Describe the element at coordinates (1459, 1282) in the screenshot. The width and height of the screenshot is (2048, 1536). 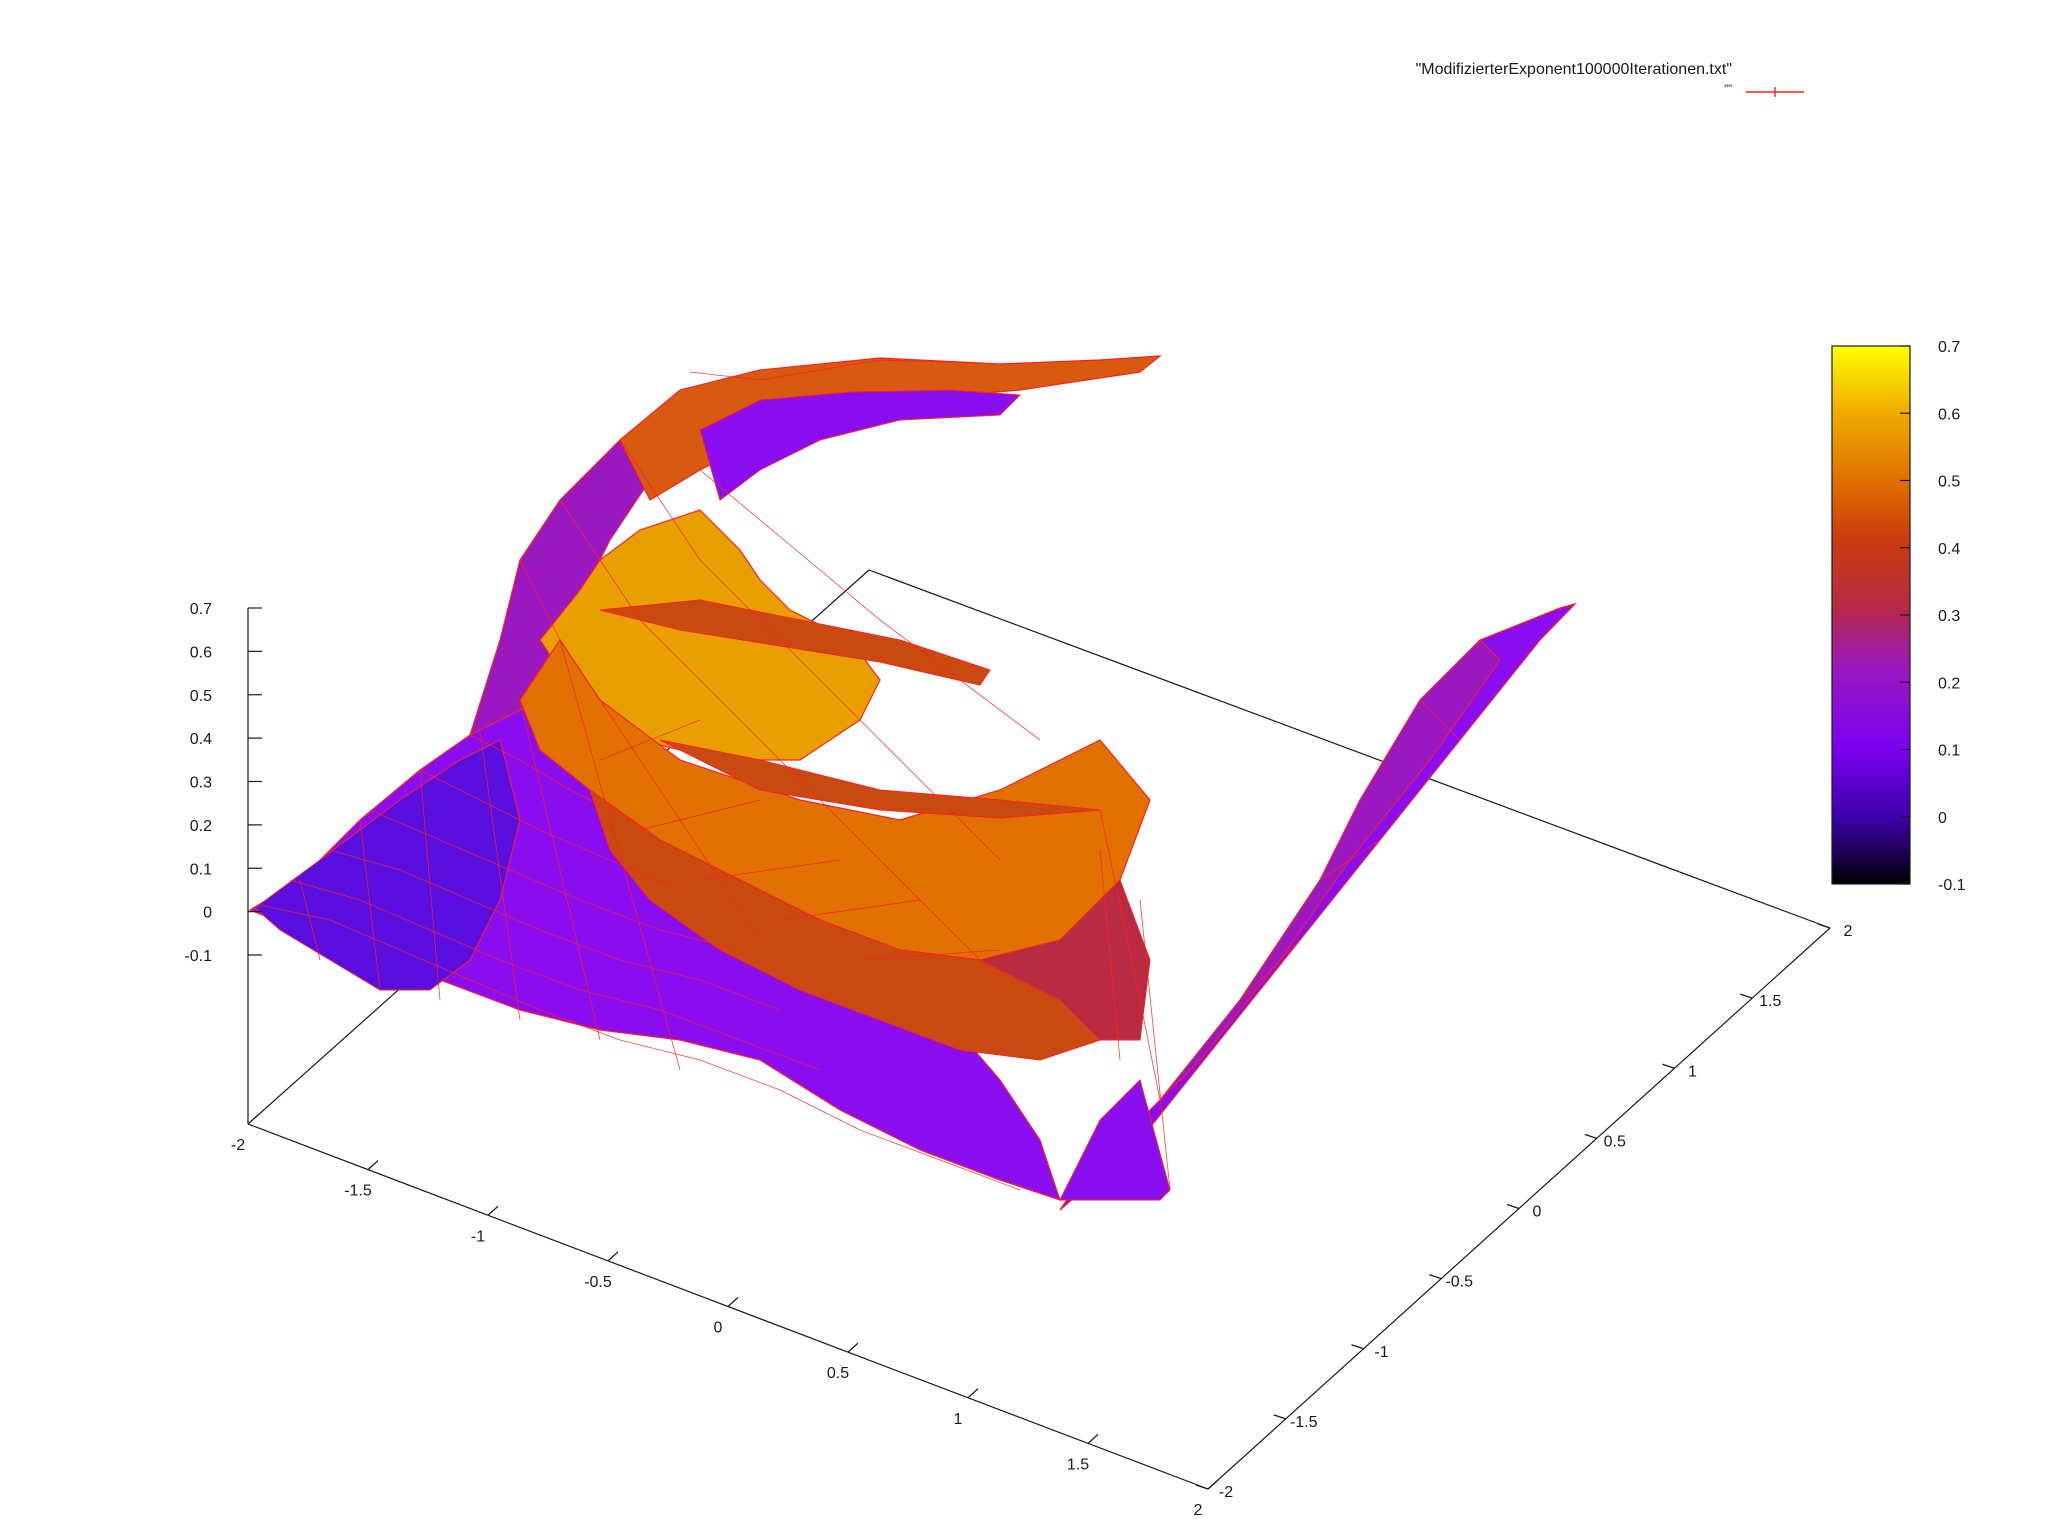
I see `y-tick-label: -0.5` at that location.